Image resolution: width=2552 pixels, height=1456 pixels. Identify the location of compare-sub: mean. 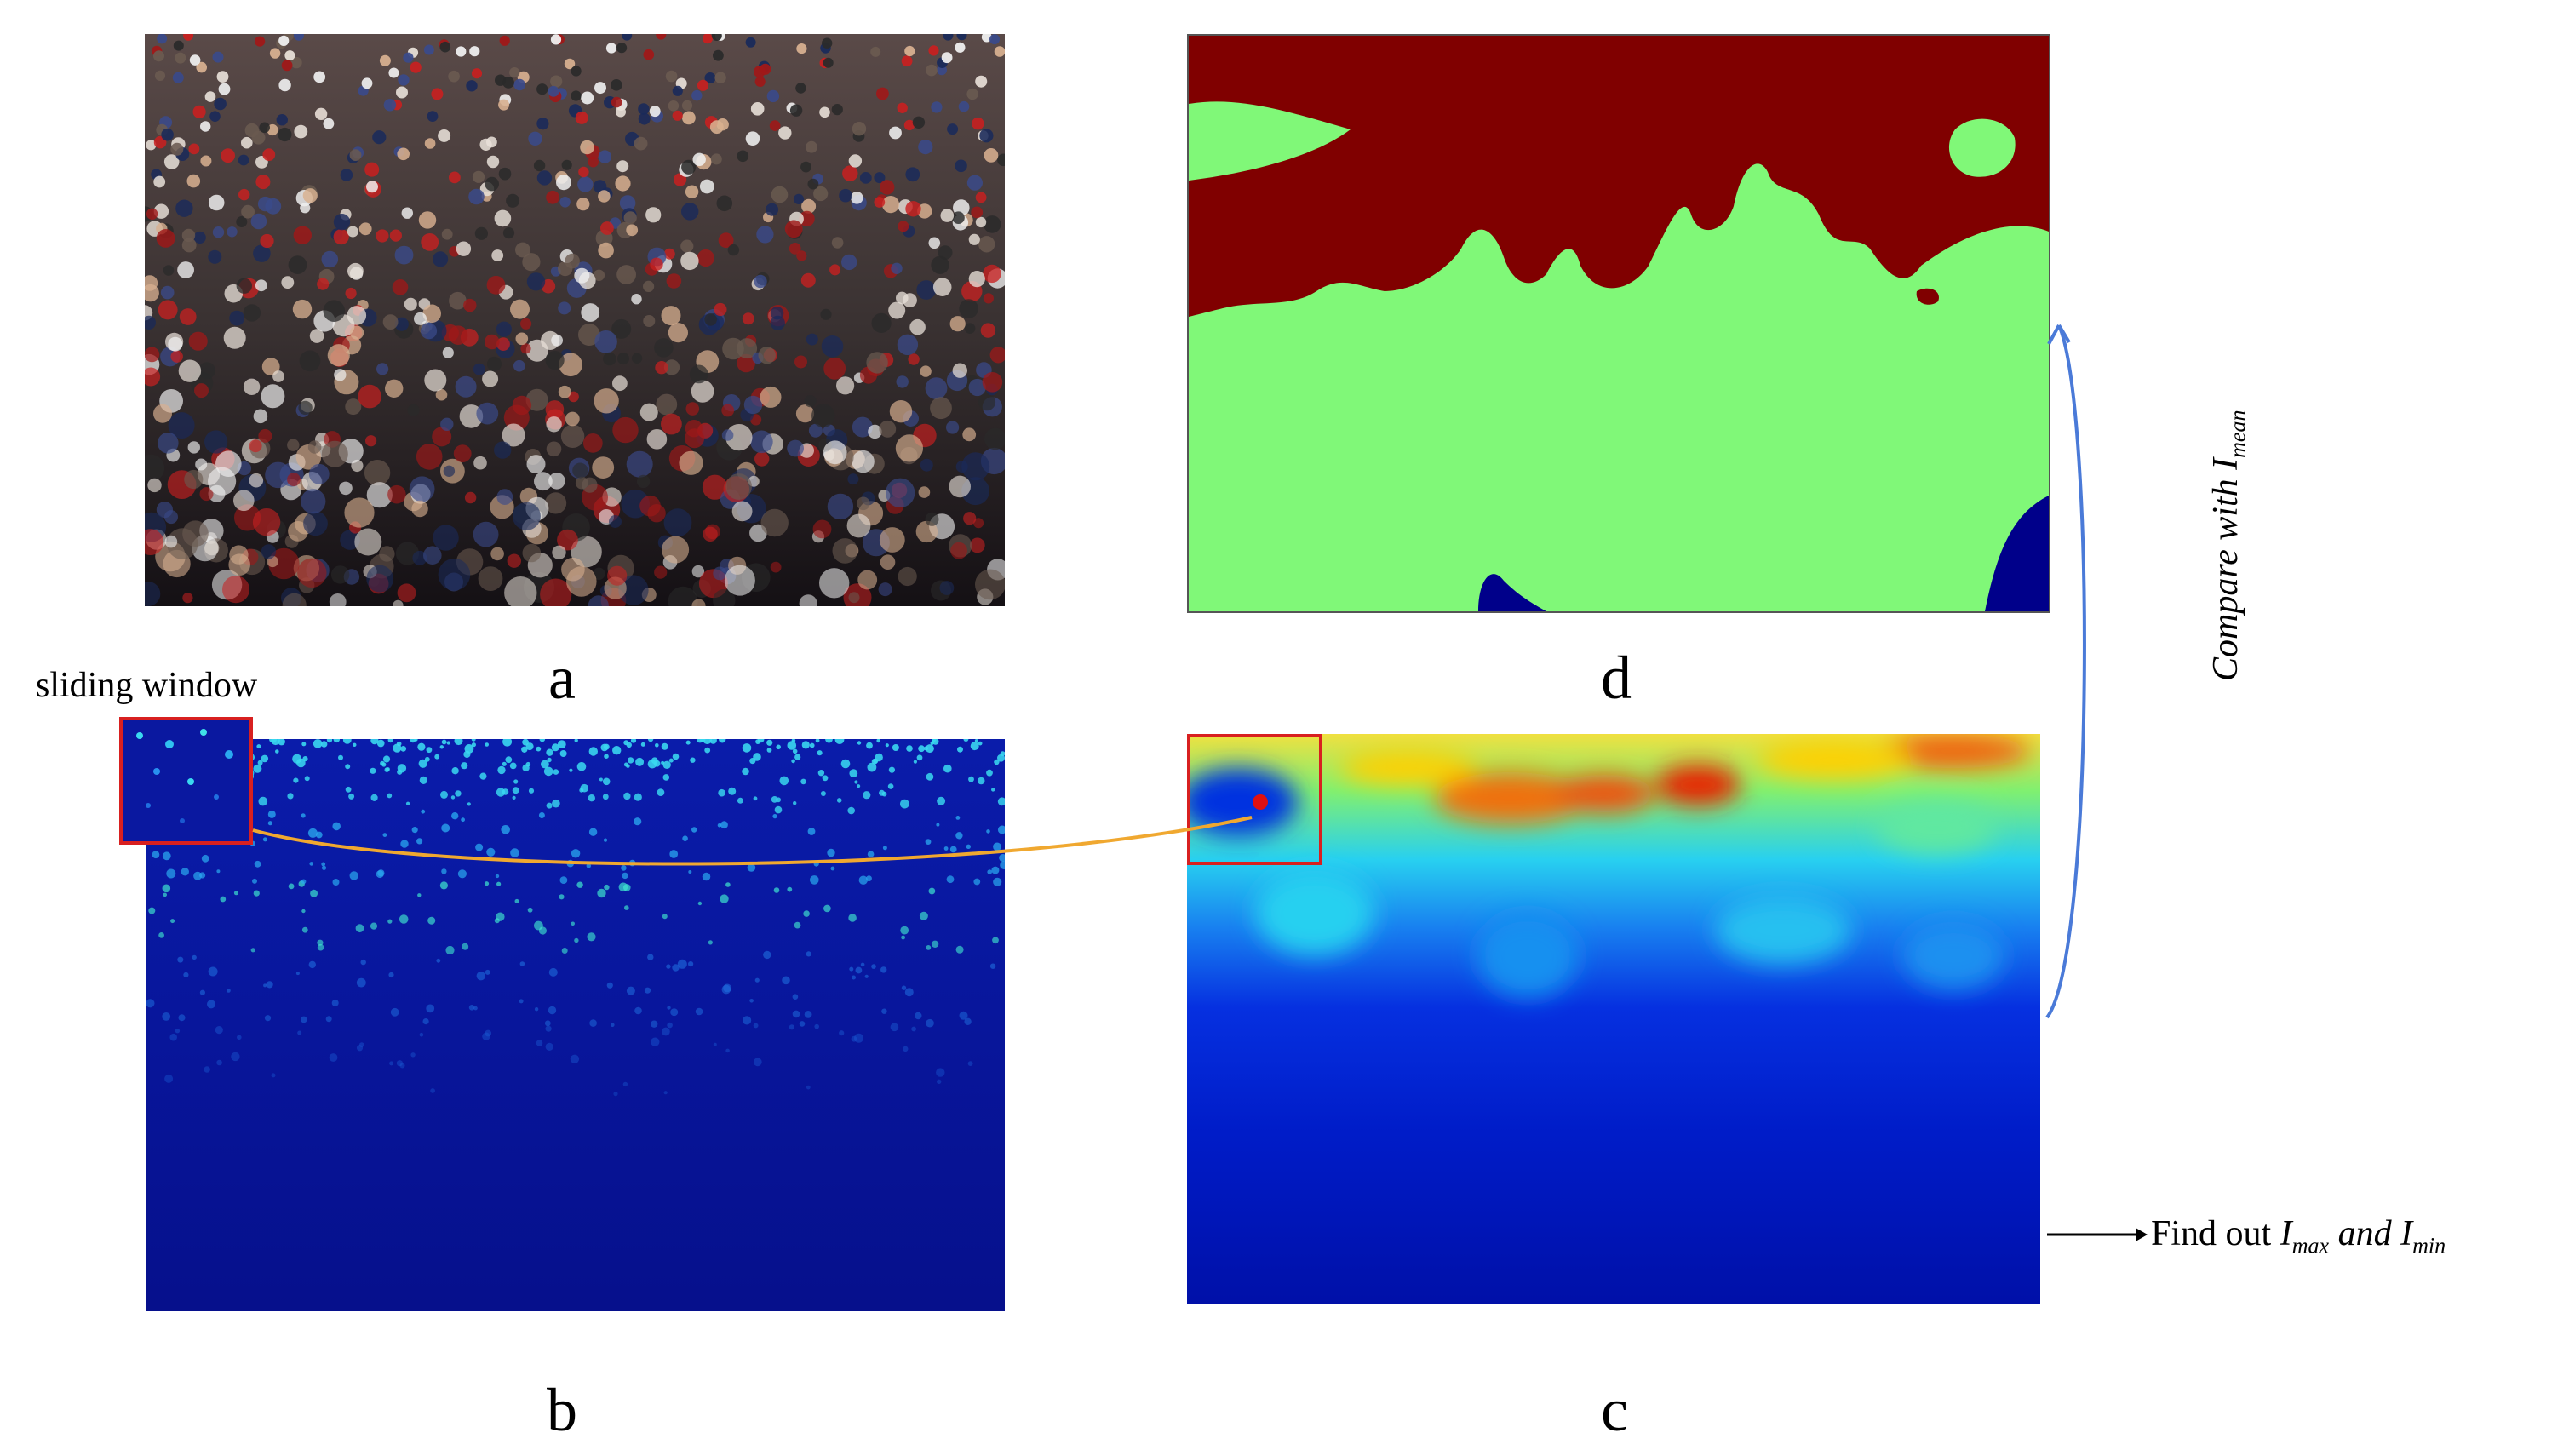
(2238, 434).